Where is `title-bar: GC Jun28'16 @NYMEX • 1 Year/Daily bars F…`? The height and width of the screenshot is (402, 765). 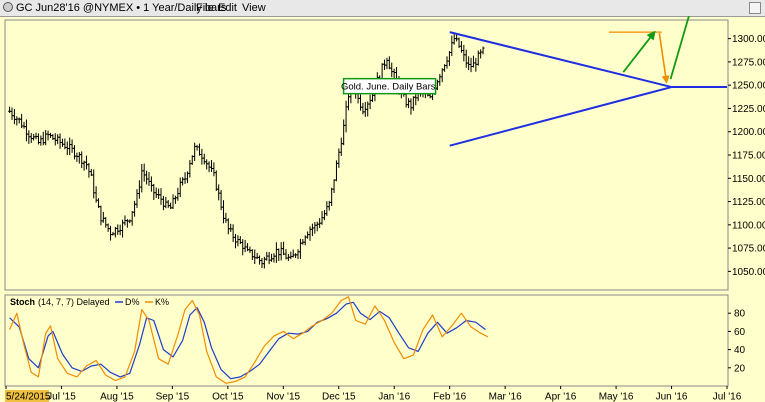
title-bar: GC Jun28'16 @NYMEX • 1 Year/Daily bars F… is located at coordinates (382, 8).